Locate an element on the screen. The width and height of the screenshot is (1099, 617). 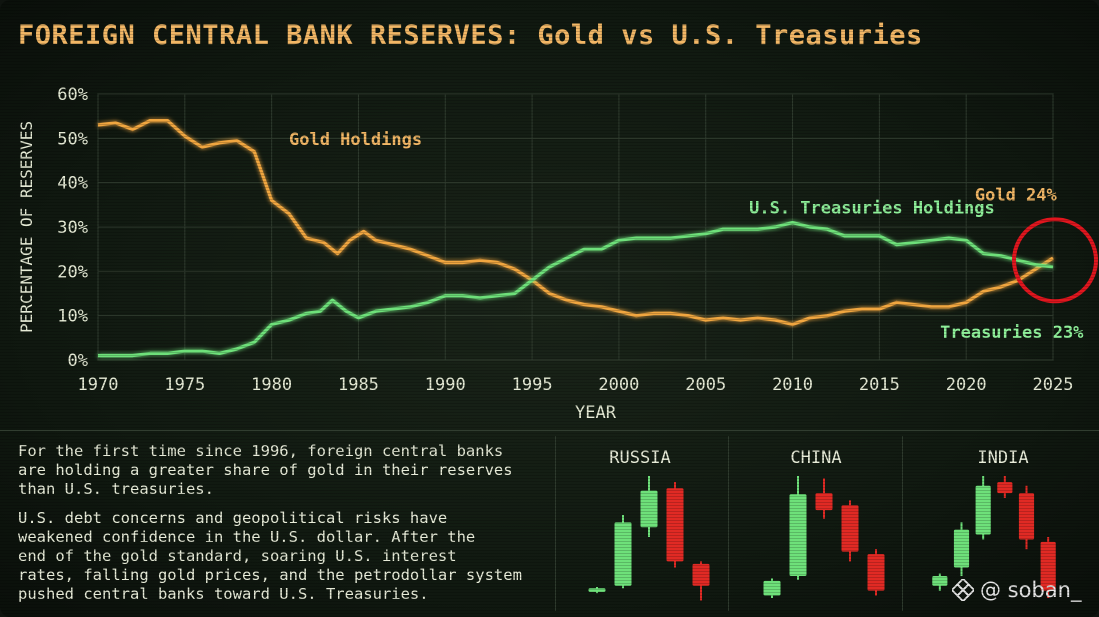
x-tick-label: 2005 is located at coordinates (705, 385).